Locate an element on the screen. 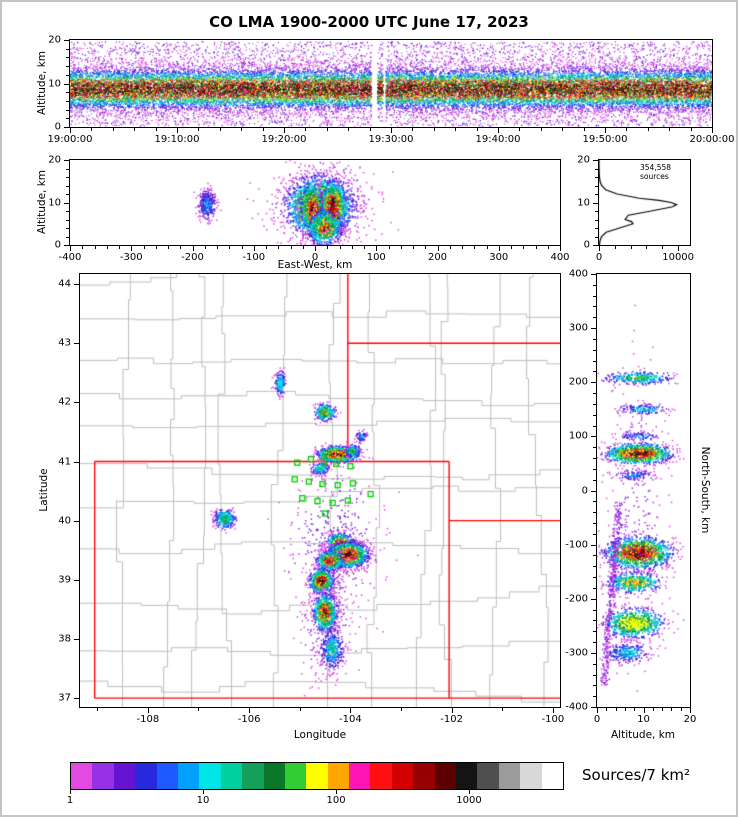 The width and height of the screenshot is (738, 817). colorbar-tick-label: 100 is located at coordinates (336, 800).